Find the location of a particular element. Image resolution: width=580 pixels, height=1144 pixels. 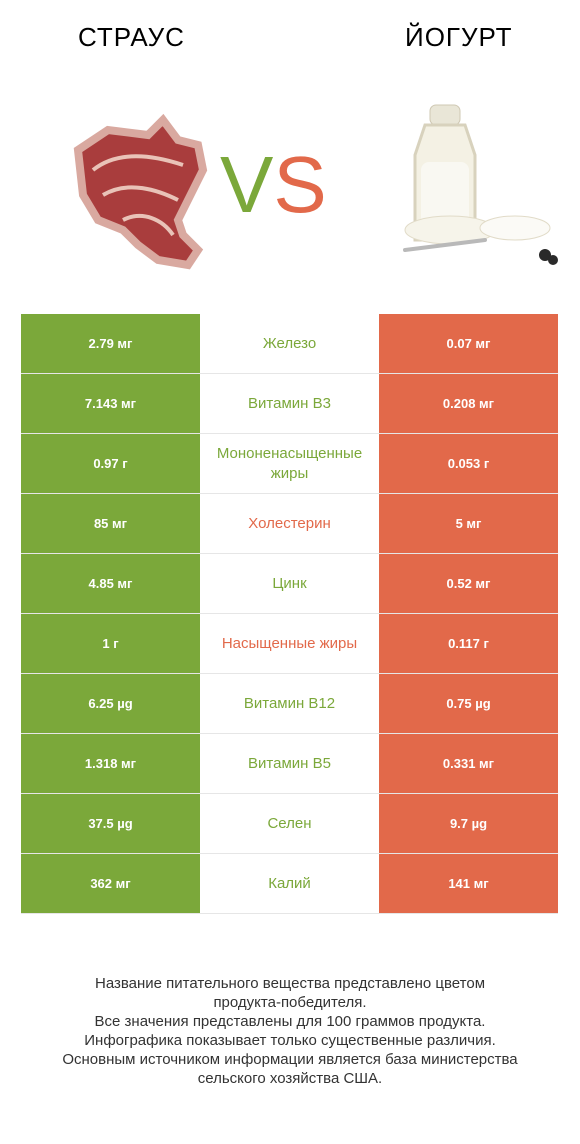

table-row: 37.5 µg Селен 9.7 µg is located at coordinates (289, 824).